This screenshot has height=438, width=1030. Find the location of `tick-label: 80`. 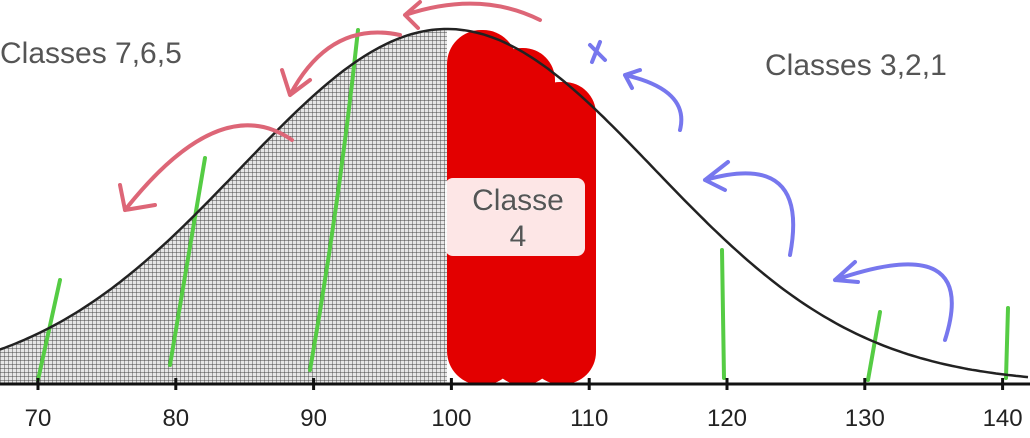

tick-label: 80 is located at coordinates (175, 418).